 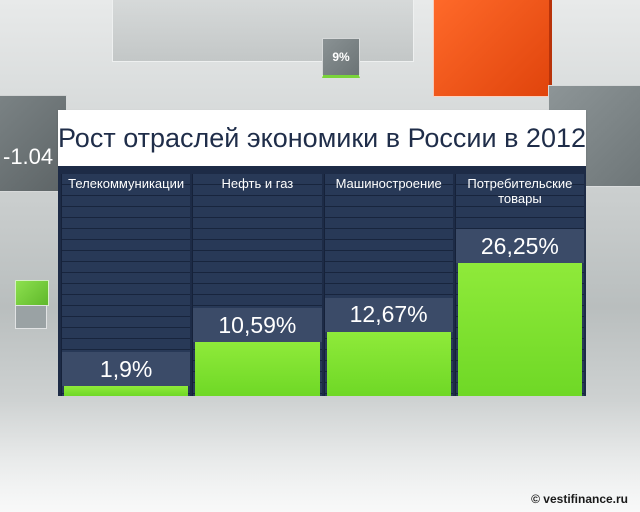 What do you see at coordinates (31, 317) in the screenshot?
I see `background-box-grey-small` at bounding box center [31, 317].